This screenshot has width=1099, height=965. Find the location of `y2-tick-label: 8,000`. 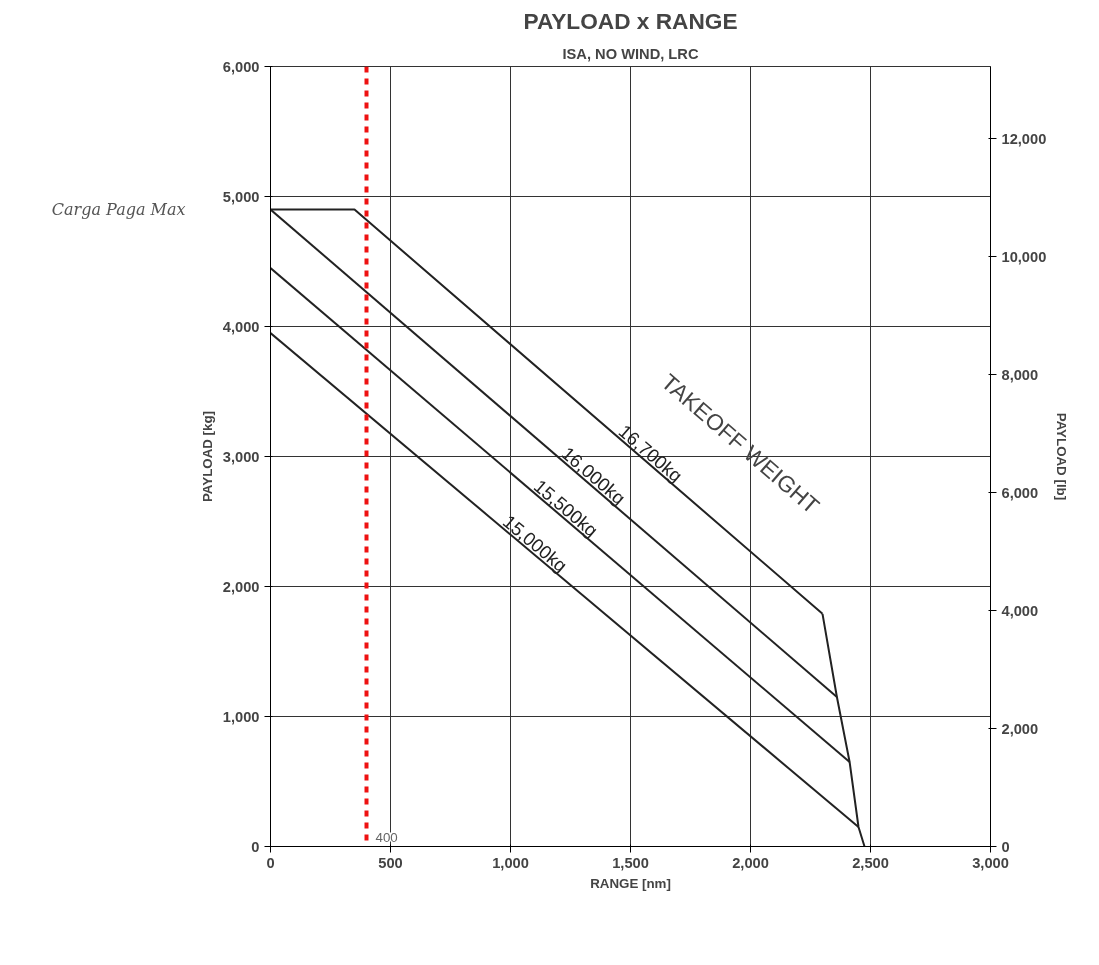

y2-tick-label: 8,000 is located at coordinates (1020, 374).